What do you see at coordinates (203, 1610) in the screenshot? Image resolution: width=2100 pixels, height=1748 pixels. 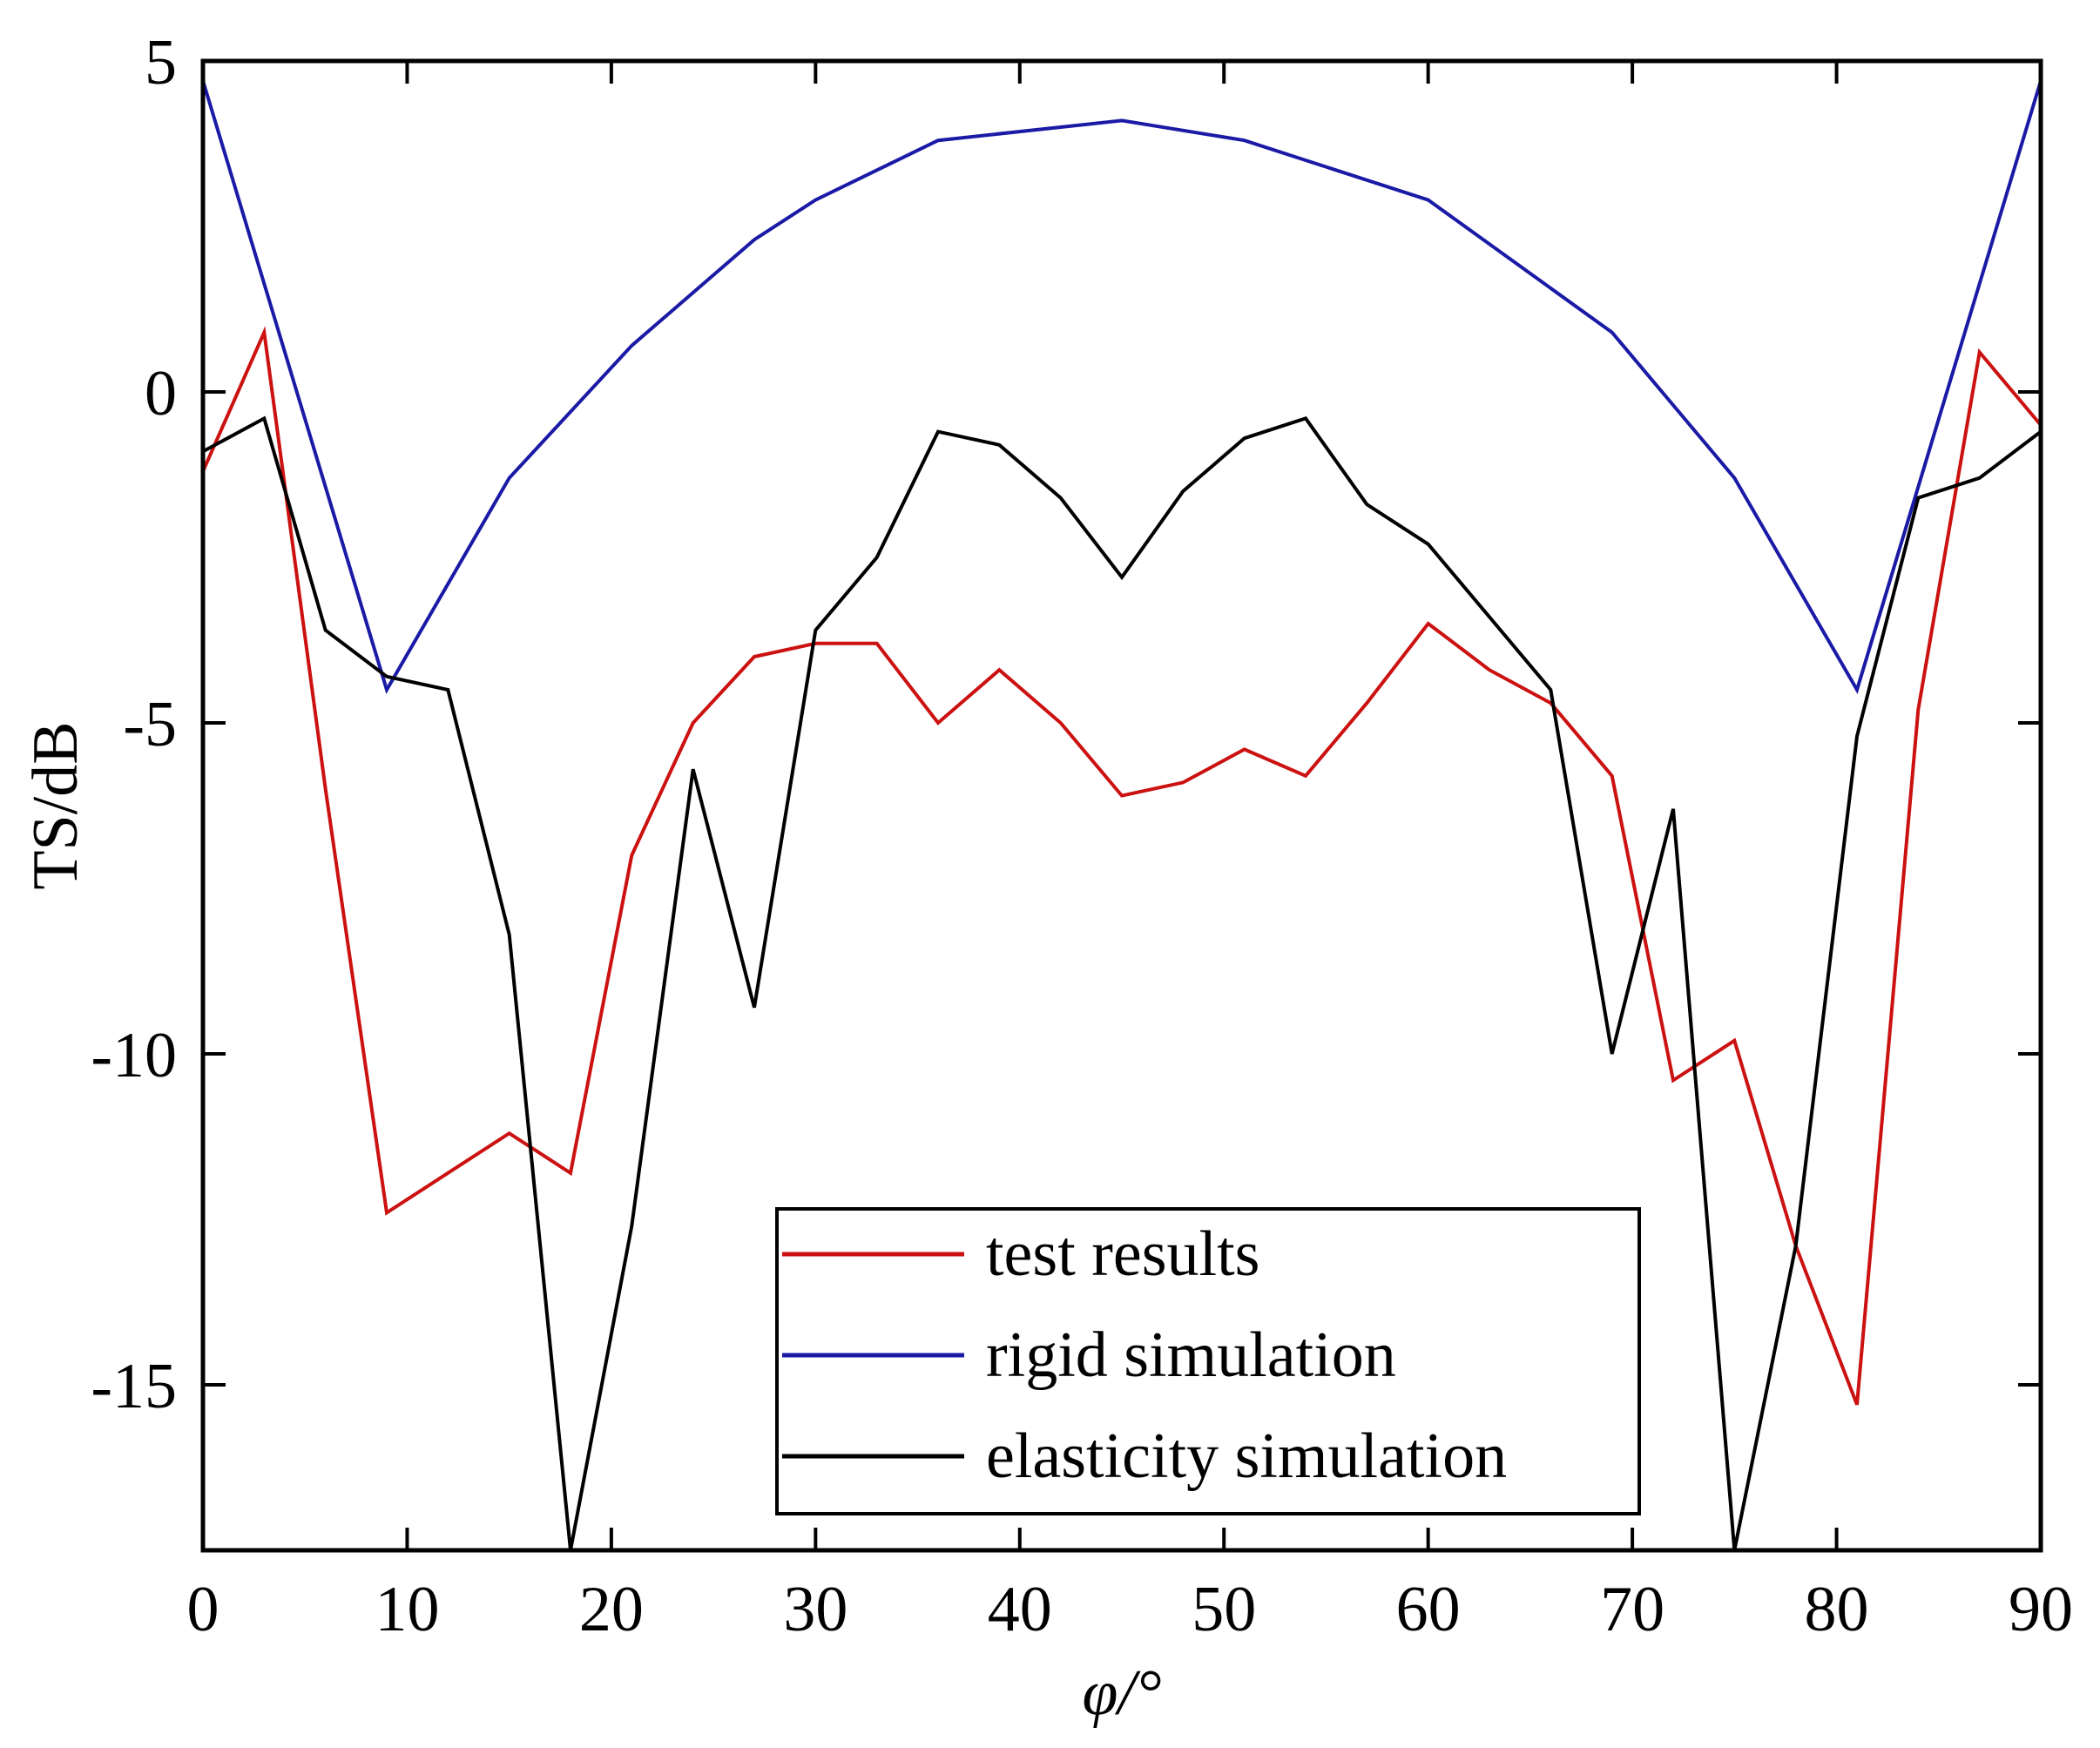 I see `x-tick-label: 0` at bounding box center [203, 1610].